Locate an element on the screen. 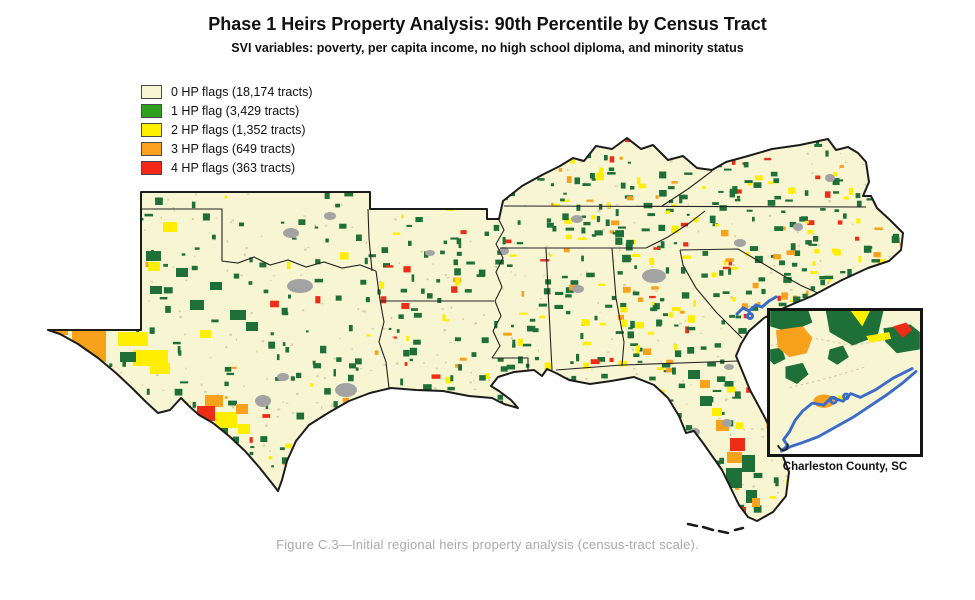 Image resolution: width=975 pixels, height=600 pixels. florida-keys is located at coordinates (715, 528).